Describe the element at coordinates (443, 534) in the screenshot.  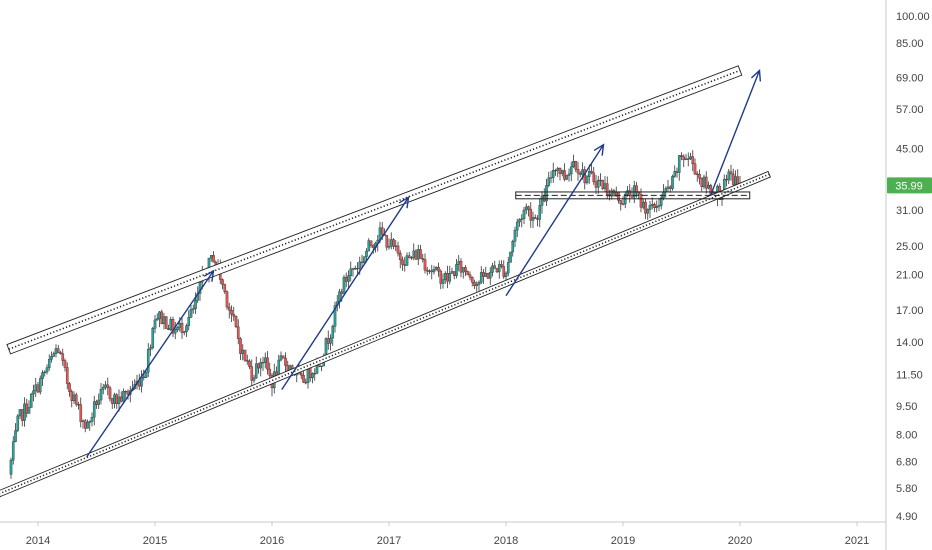
I see `time-axis: 2014 2015 2016 2017 2018 2019 2020 2021` at that location.